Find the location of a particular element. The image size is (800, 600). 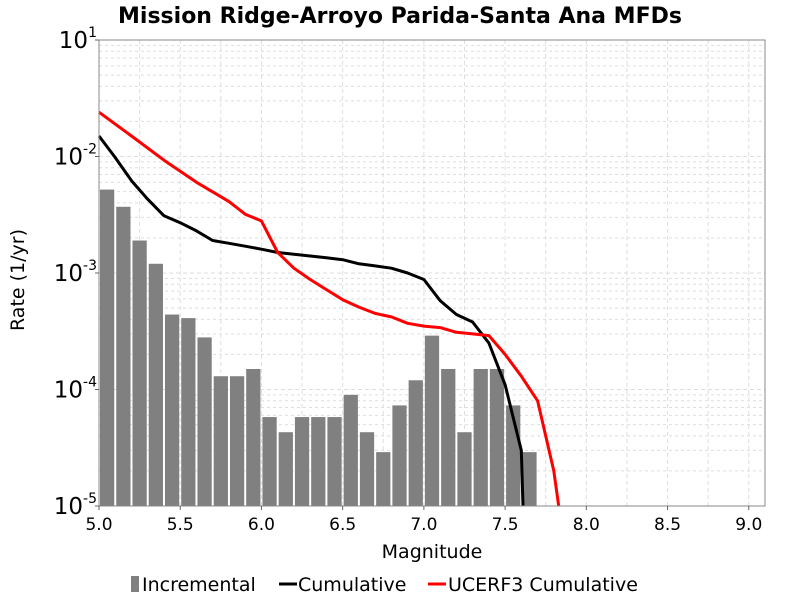

x-axis-ticks: 5.0 5.5 6.0 6.5 7.0 7.5 8.0 8.5 9.0 is located at coordinates (423, 520).